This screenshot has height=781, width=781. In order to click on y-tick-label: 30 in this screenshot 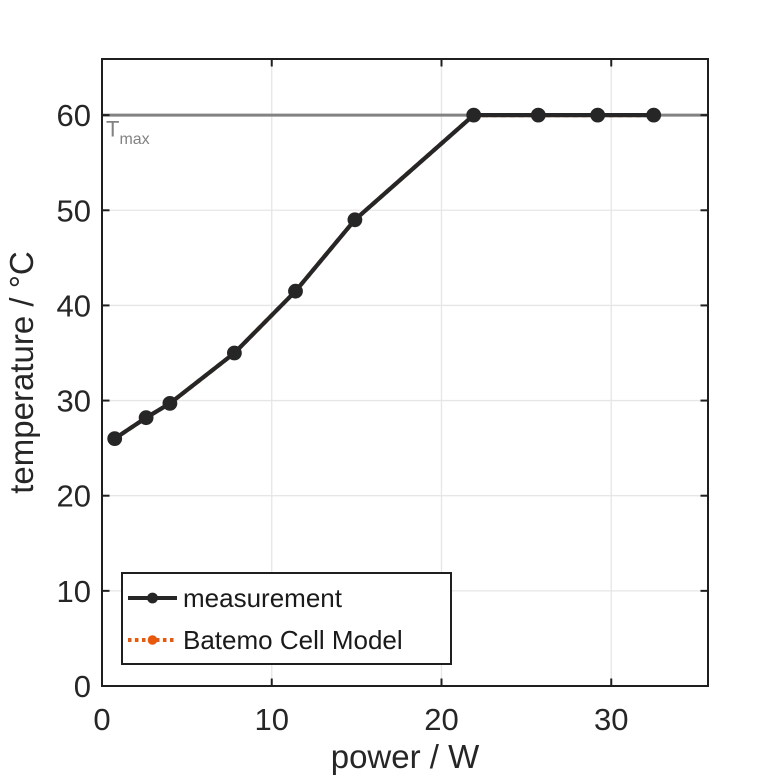, I will do `click(74, 401)`.